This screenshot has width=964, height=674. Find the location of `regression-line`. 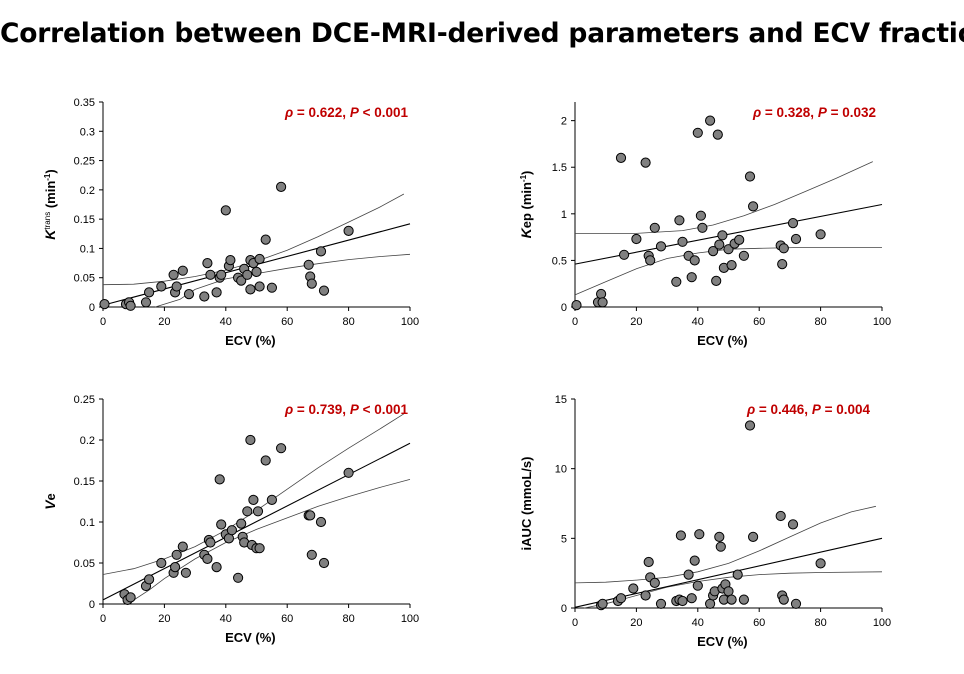

regression-line is located at coordinates (256, 521).